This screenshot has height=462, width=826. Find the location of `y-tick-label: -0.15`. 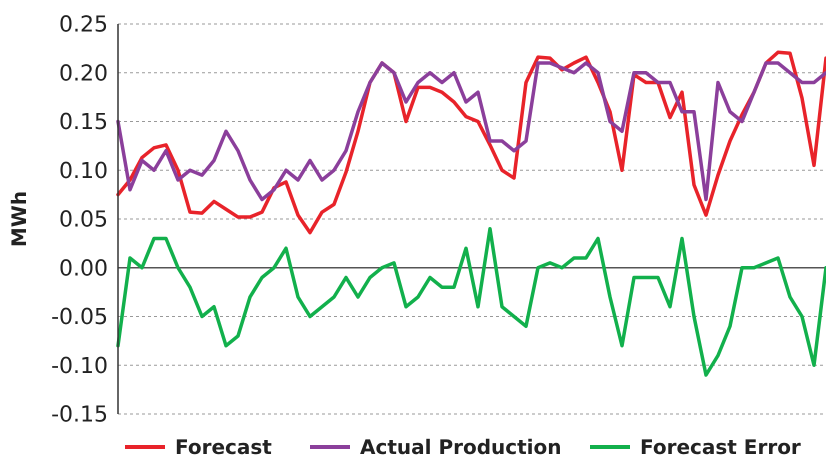

y-tick-label: -0.15 is located at coordinates (79, 415).